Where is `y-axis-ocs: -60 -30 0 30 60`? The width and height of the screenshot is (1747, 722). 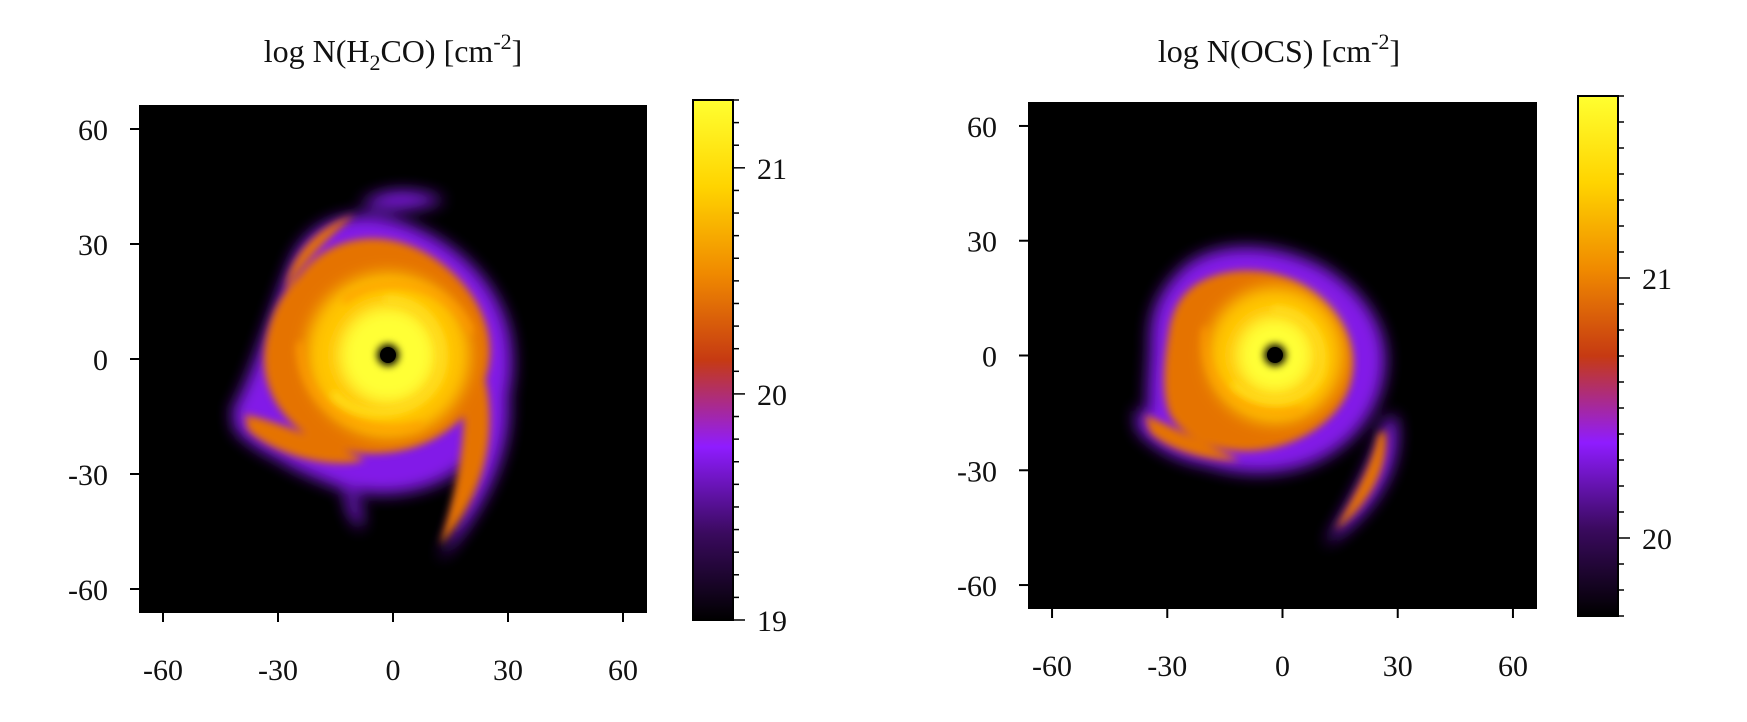 y-axis-ocs: -60 -30 0 30 60 is located at coordinates (993, 357).